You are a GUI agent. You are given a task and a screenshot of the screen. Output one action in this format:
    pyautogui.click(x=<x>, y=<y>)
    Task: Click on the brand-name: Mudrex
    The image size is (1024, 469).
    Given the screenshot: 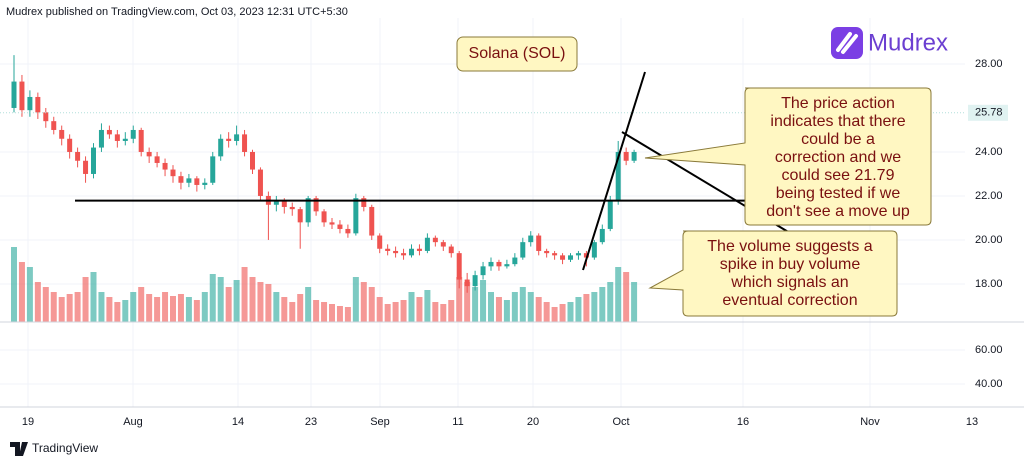 What is the action you would take?
    pyautogui.click(x=908, y=42)
    